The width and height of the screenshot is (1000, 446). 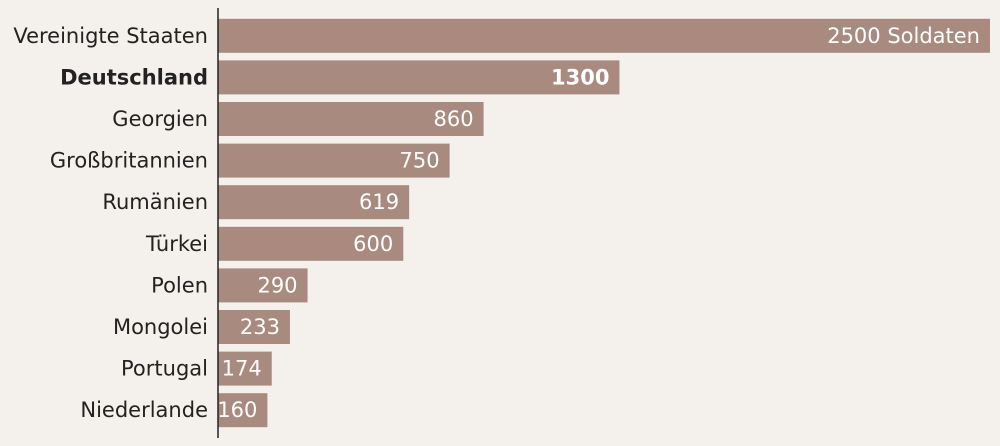 What do you see at coordinates (164, 369) in the screenshot?
I see `category-label: Portugal` at bounding box center [164, 369].